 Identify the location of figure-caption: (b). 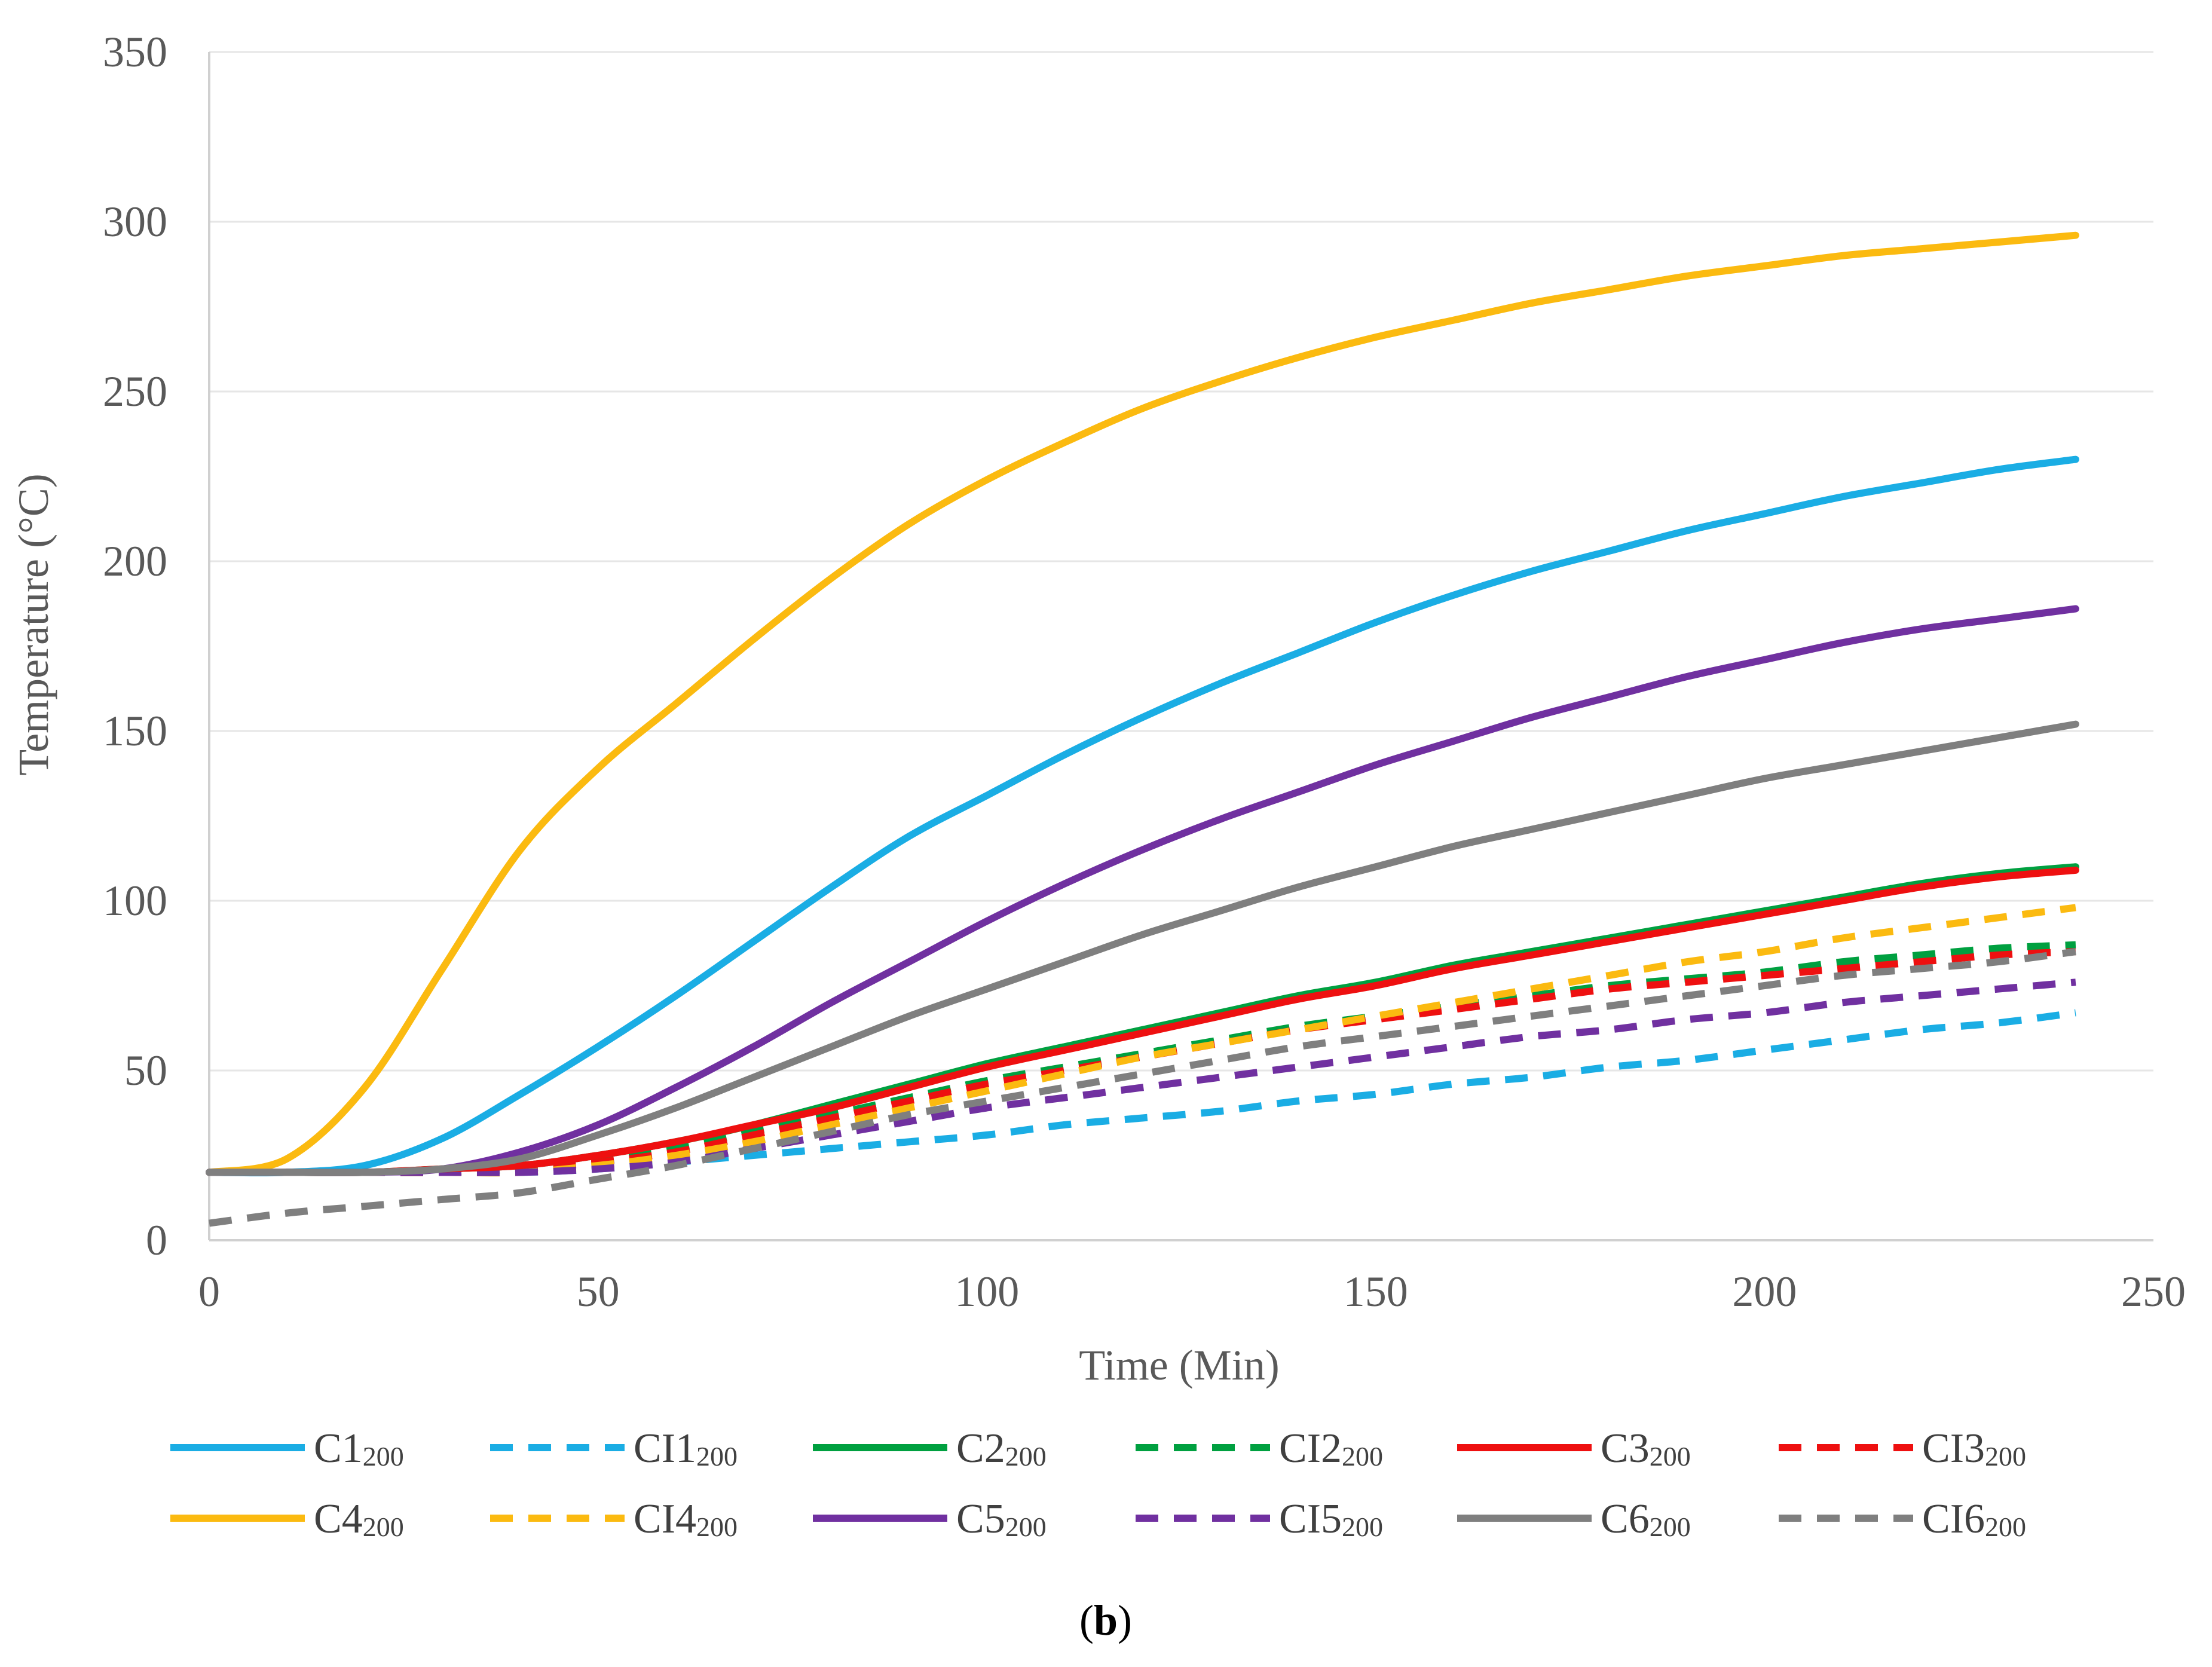
(1105, 1620).